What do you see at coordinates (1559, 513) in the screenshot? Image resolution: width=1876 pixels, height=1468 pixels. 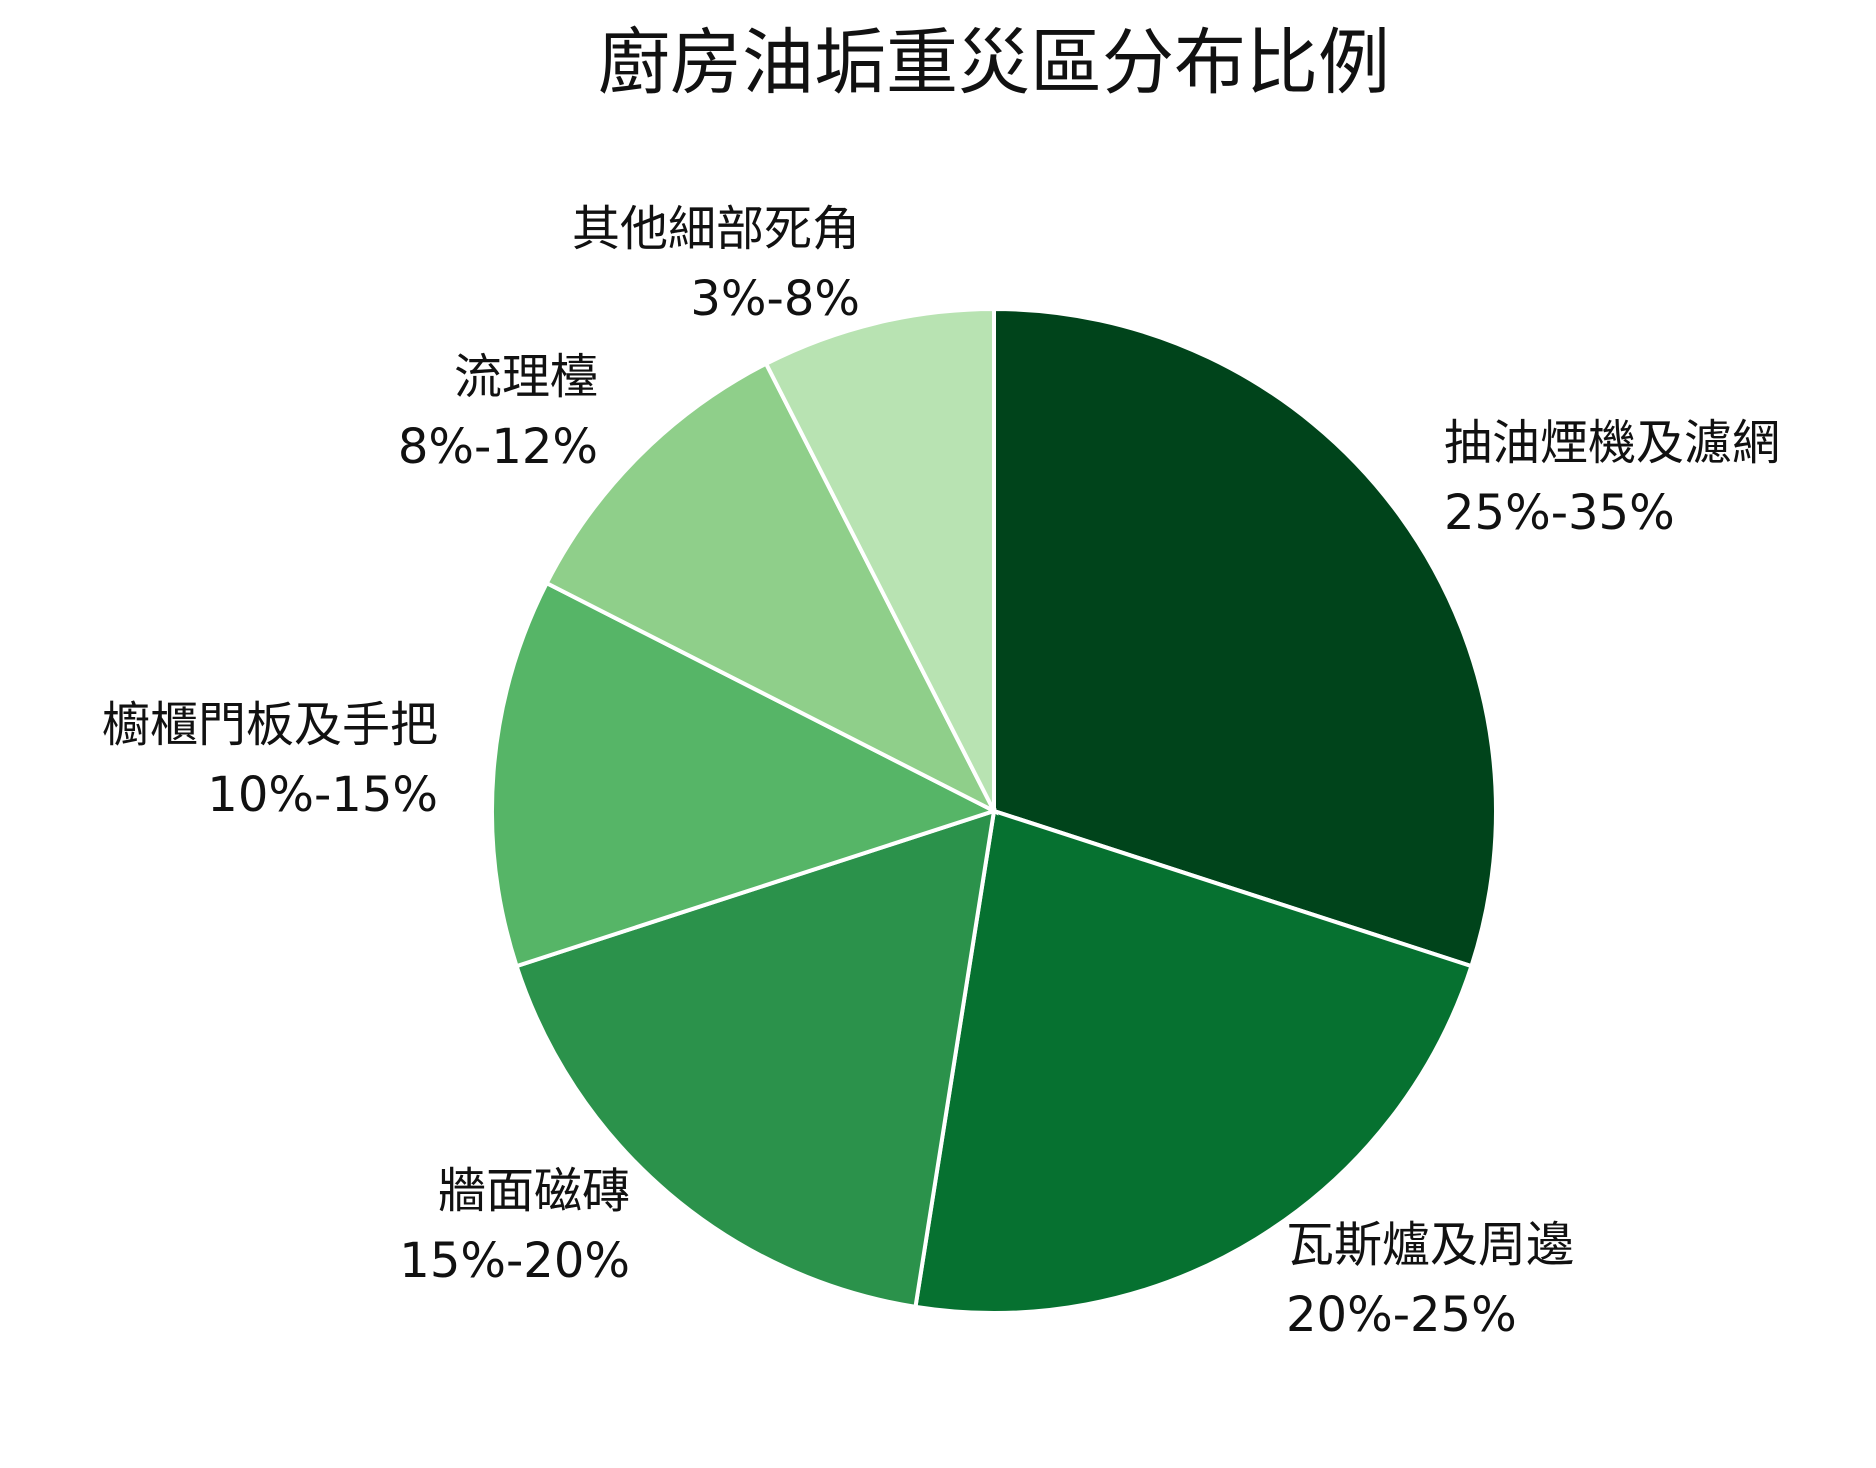 I see `slice-range: 25%-35%` at bounding box center [1559, 513].